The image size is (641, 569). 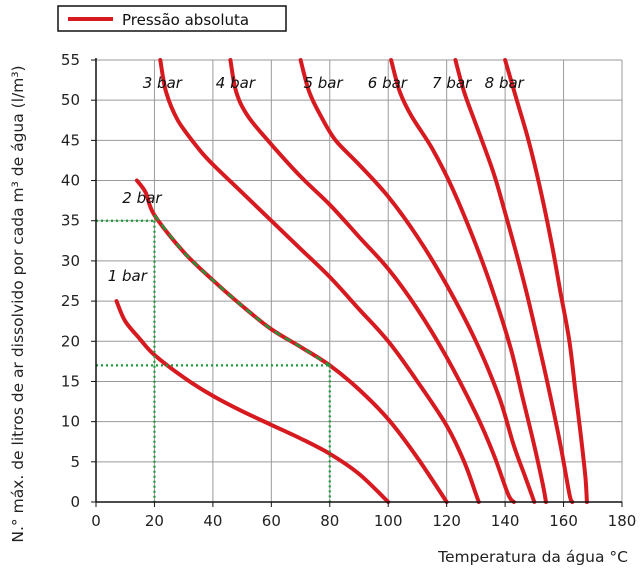 What do you see at coordinates (452, 83) in the screenshot?
I see `curve-label-7-bar: 7 bar` at bounding box center [452, 83].